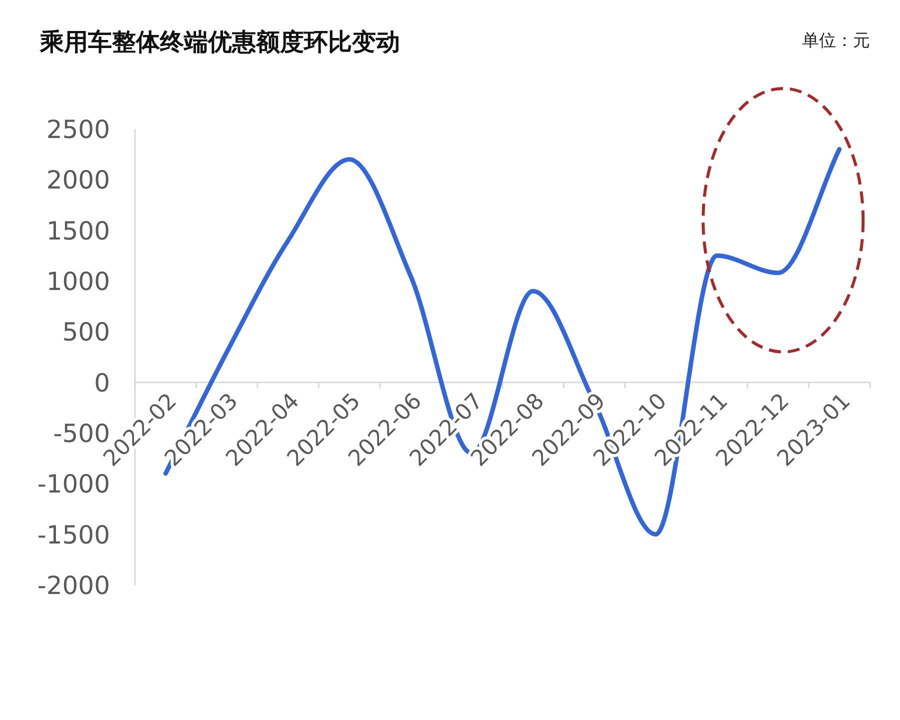 Image resolution: width=900 pixels, height=720 pixels. Describe the element at coordinates (73, 484) in the screenshot. I see `y-tick-label: -1000` at that location.